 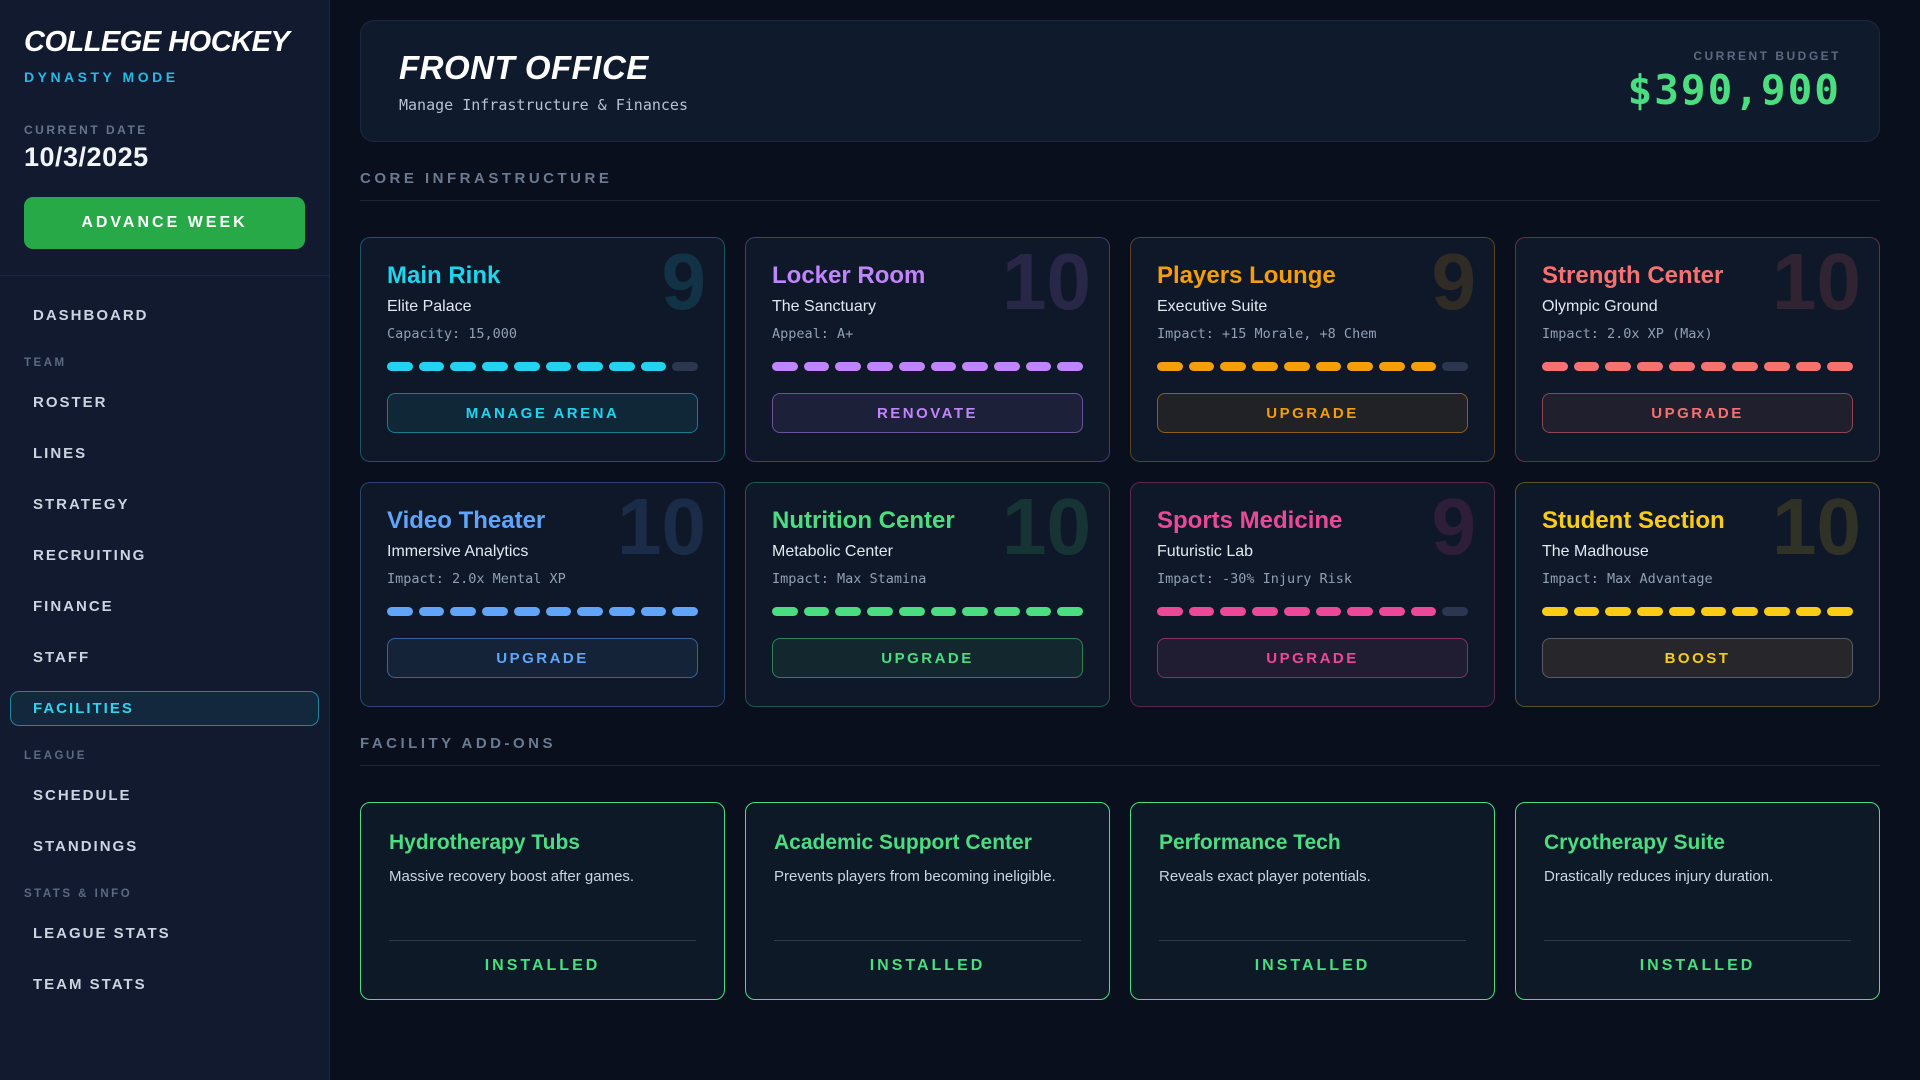 I want to click on section-core-infrastructure: CORE INFRASTRUCTURE, so click(x=1120, y=185).